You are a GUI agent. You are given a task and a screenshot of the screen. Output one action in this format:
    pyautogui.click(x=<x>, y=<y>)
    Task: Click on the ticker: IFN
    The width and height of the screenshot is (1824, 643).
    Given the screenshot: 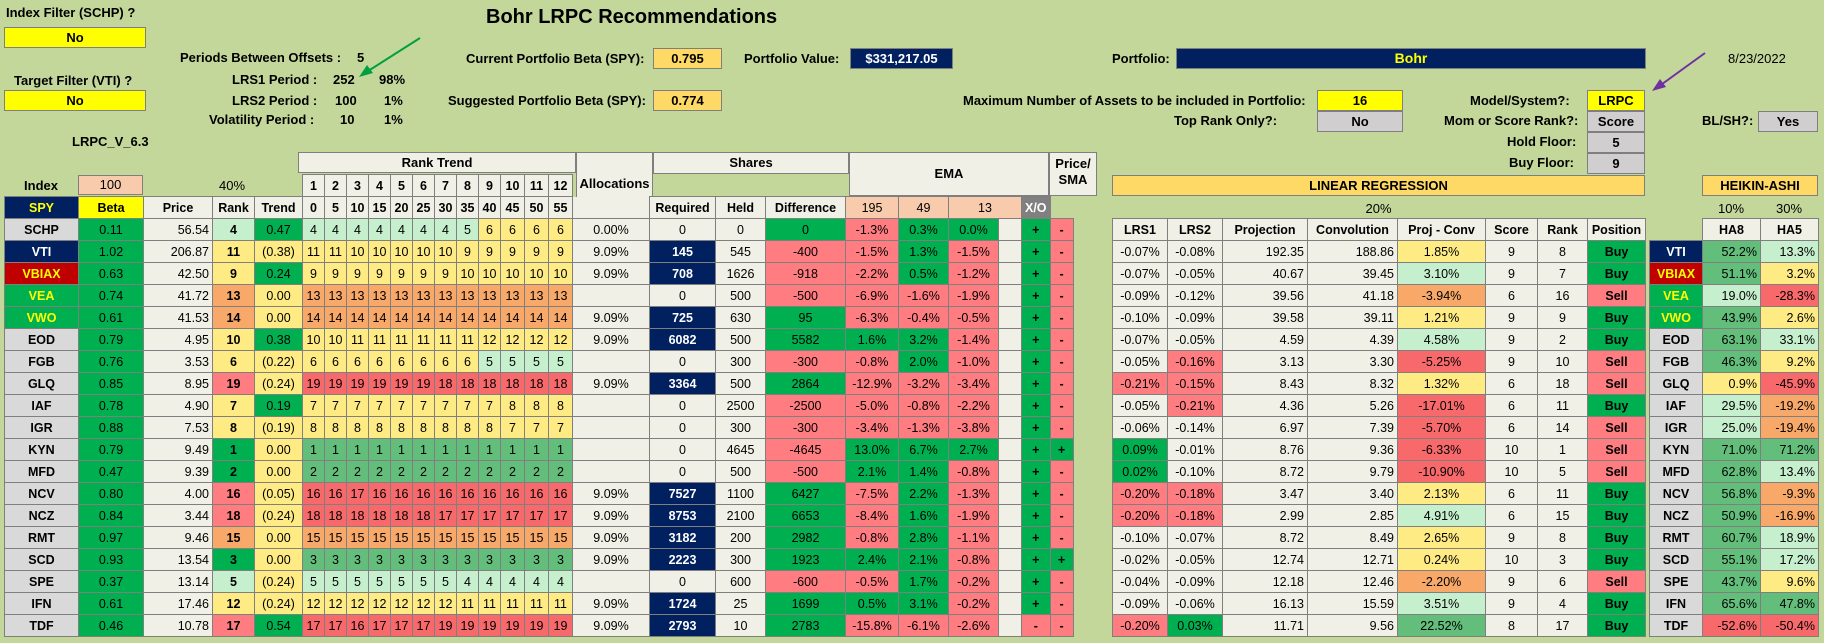 What is the action you would take?
    pyautogui.click(x=41, y=603)
    